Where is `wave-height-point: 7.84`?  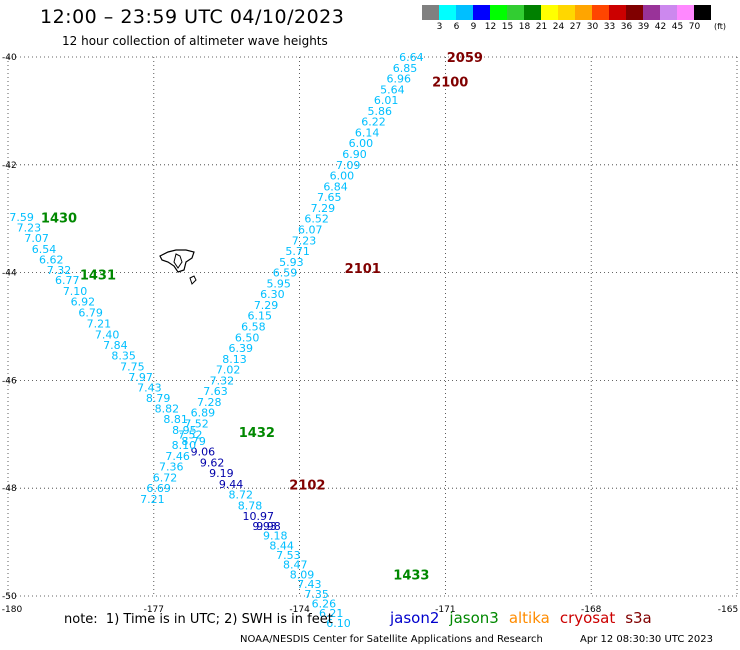 wave-height-point: 7.84 is located at coordinates (115, 345).